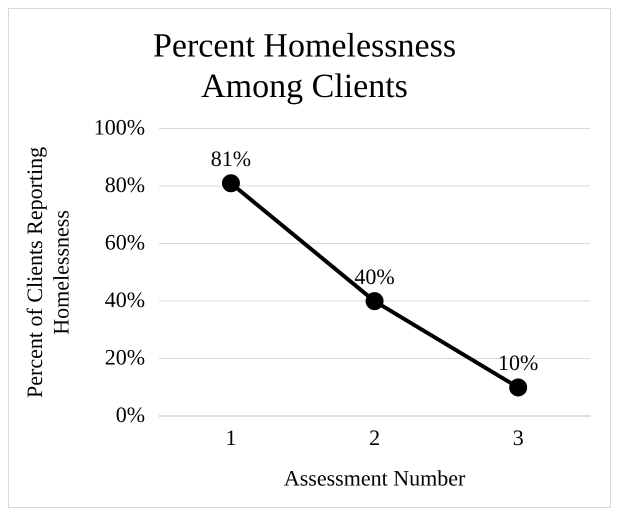 The image size is (619, 516). What do you see at coordinates (518, 363) in the screenshot?
I see `data-label: 10%` at bounding box center [518, 363].